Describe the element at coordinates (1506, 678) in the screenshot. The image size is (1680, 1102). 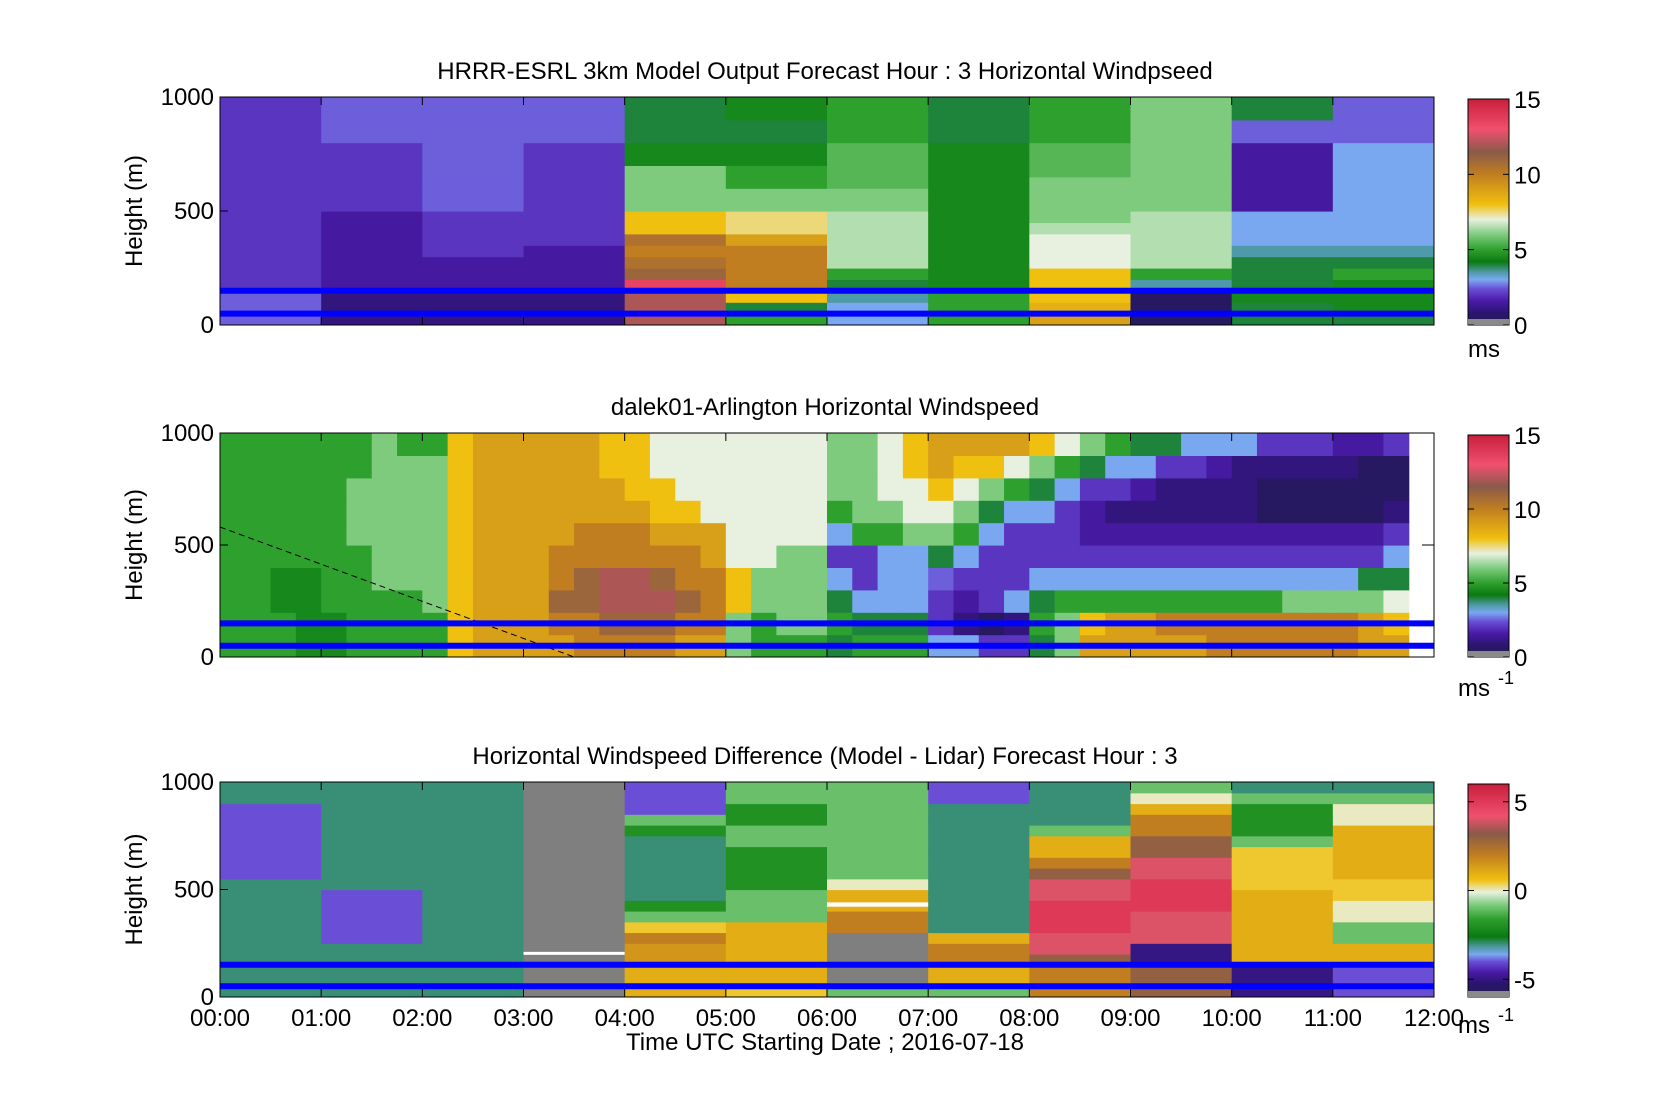
I see `colorbar-unit-exponent: -1` at that location.